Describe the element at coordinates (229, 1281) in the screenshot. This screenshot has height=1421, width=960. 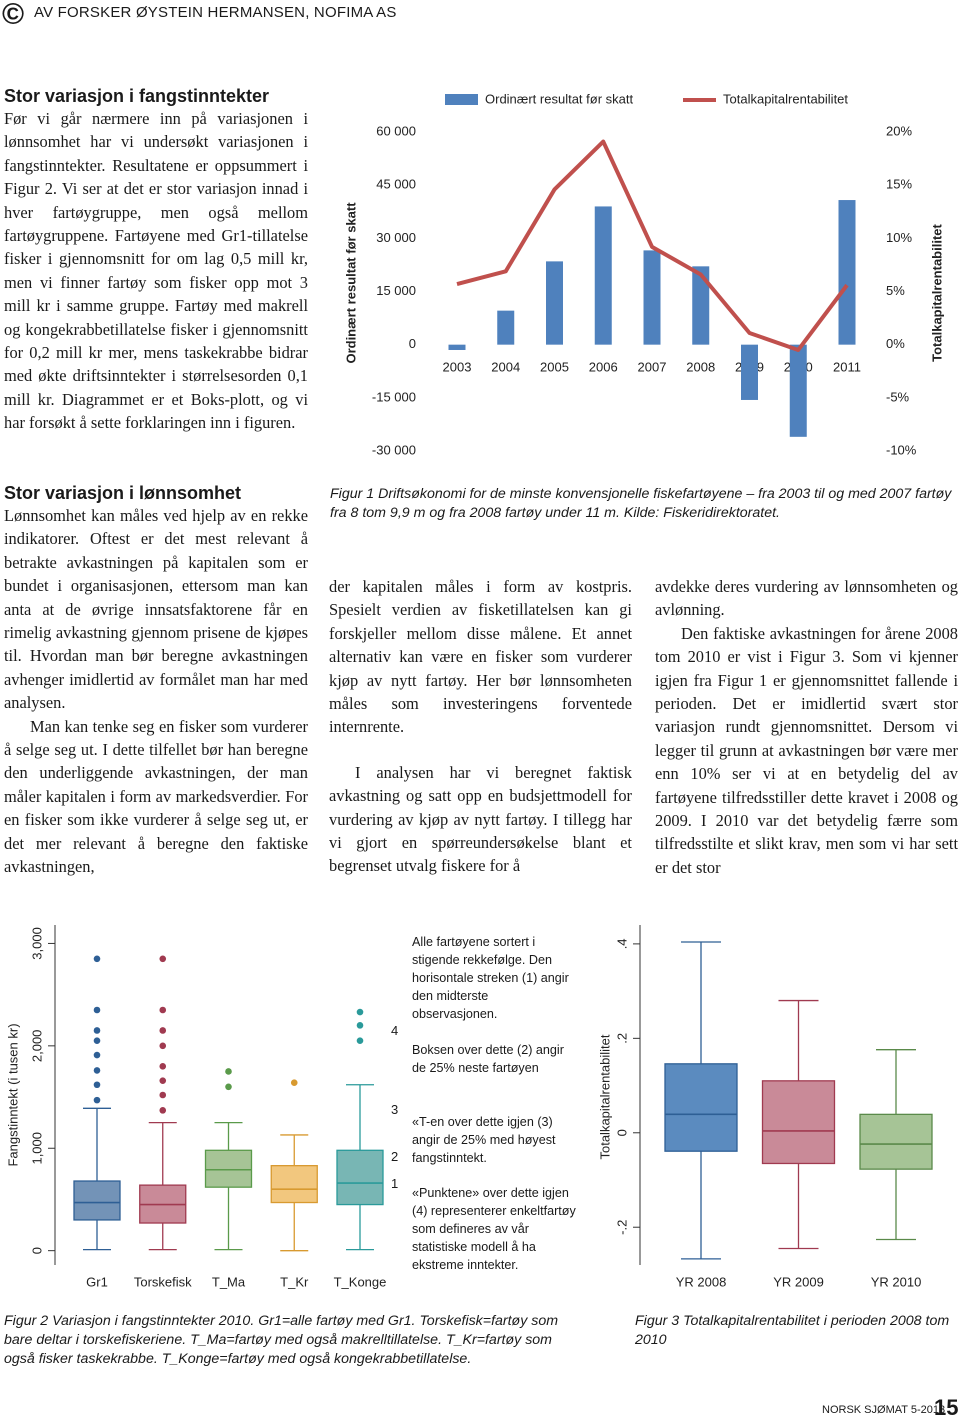
I see `x-tick-label: T_Ma` at that location.